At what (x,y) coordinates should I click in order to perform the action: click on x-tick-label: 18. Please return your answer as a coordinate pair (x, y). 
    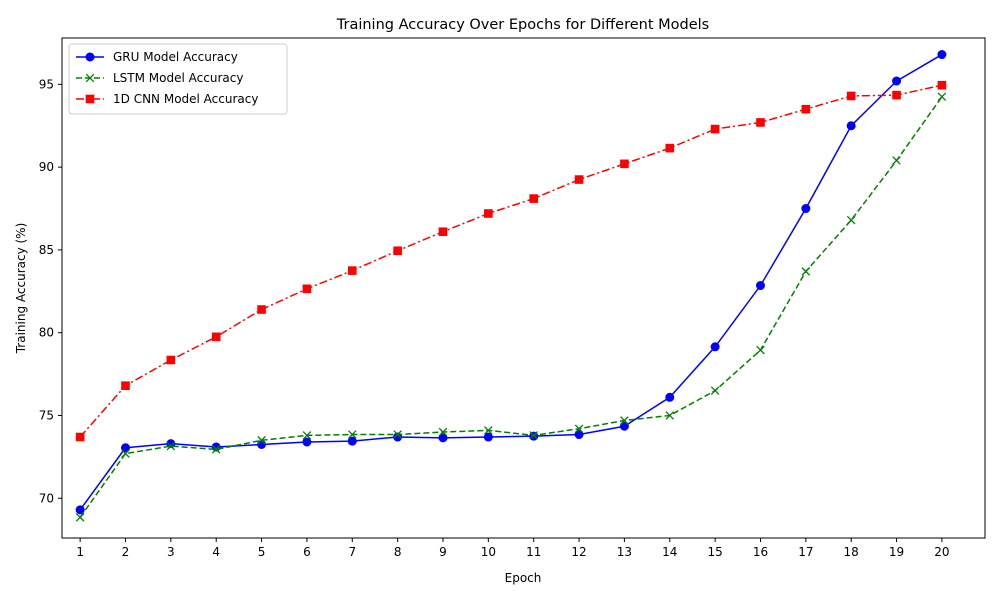
    Looking at the image, I should click on (851, 552).